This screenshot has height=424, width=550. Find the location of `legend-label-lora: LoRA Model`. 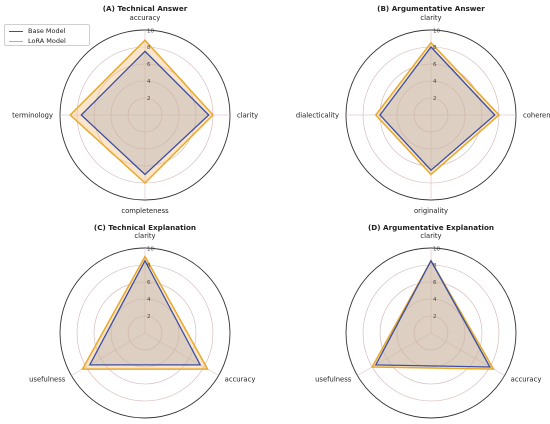

legend-label-lora: LoRA Model is located at coordinates (47, 41).